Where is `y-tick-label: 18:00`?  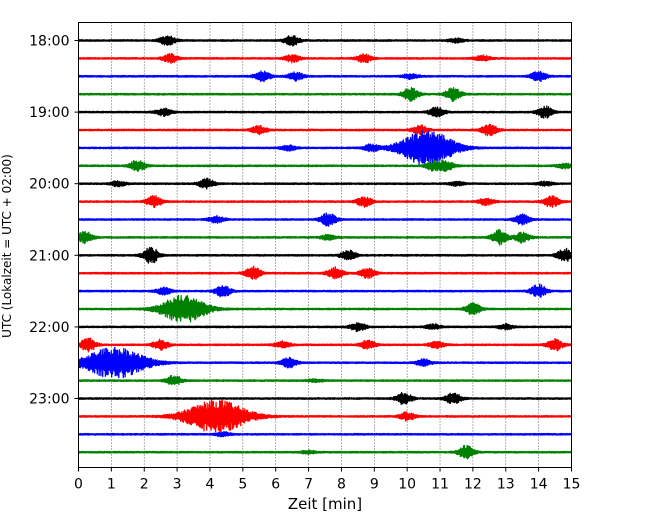
y-tick-label: 18:00 is located at coordinates (49, 42).